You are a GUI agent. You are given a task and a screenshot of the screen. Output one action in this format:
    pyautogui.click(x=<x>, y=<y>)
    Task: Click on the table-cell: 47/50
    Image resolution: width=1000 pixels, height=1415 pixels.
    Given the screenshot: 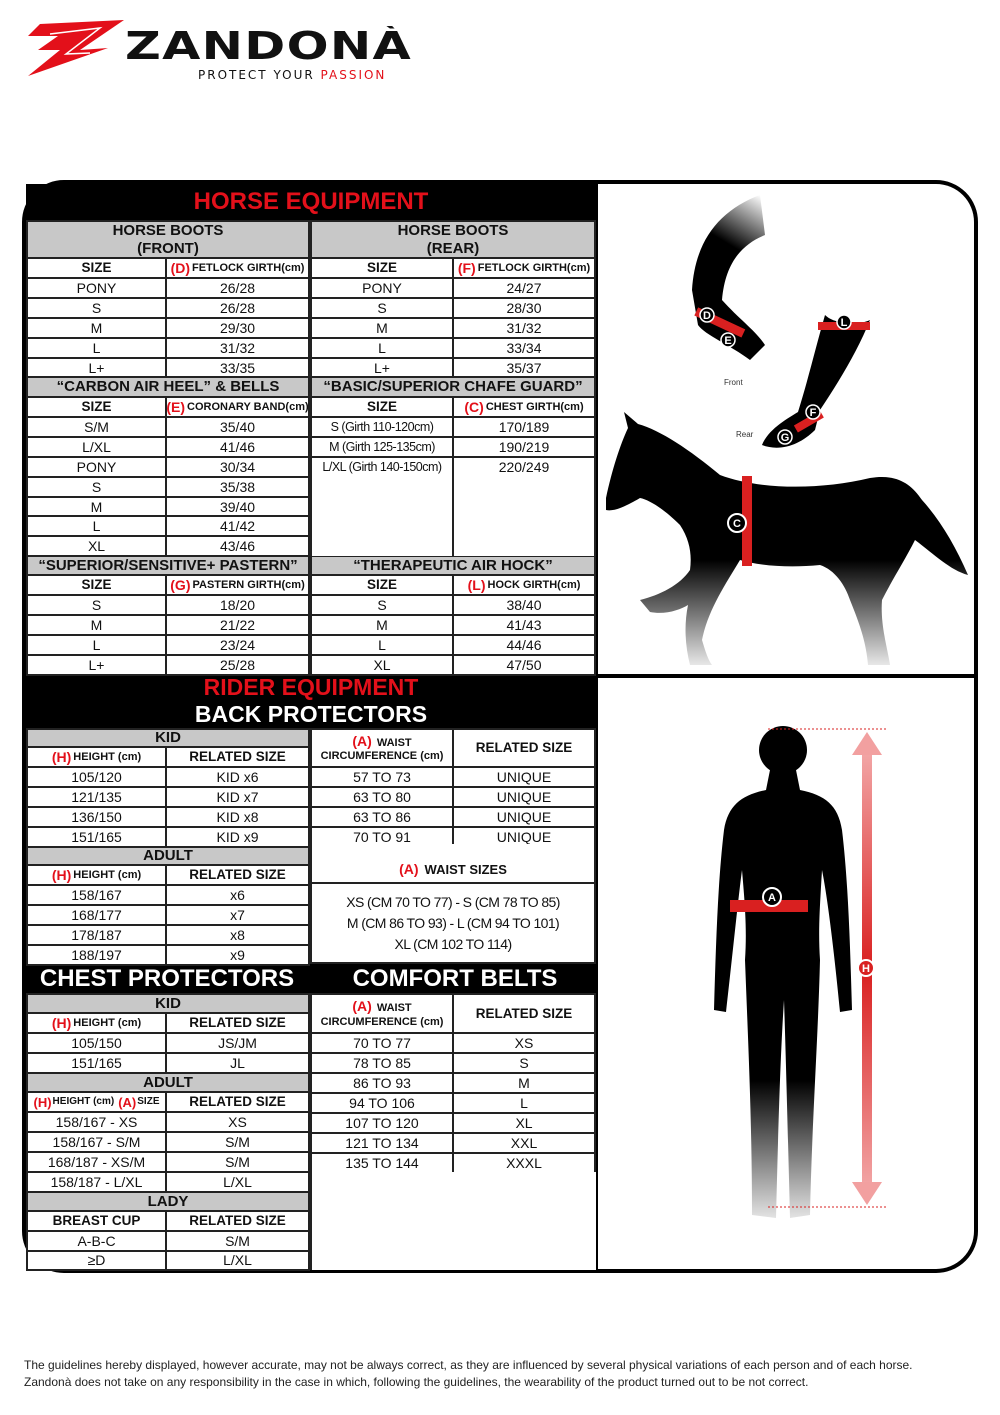 What is the action you would take?
    pyautogui.click(x=525, y=666)
    